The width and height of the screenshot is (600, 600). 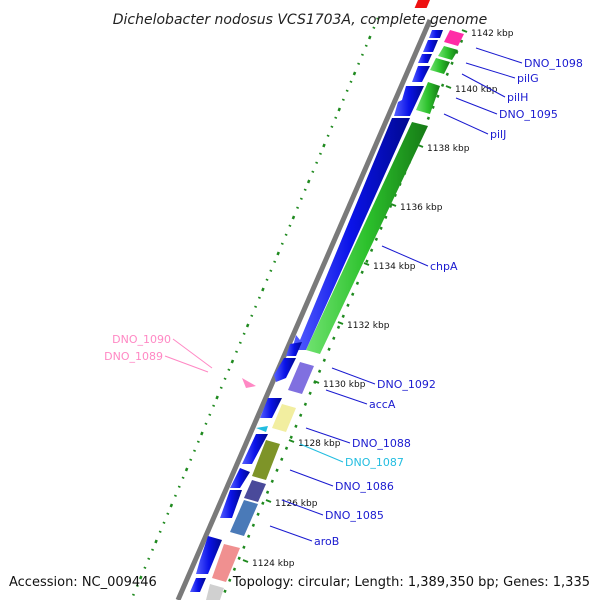 What do you see at coordinates (273, 564) in the screenshot?
I see `scale-label: 1124 kbp` at bounding box center [273, 564].